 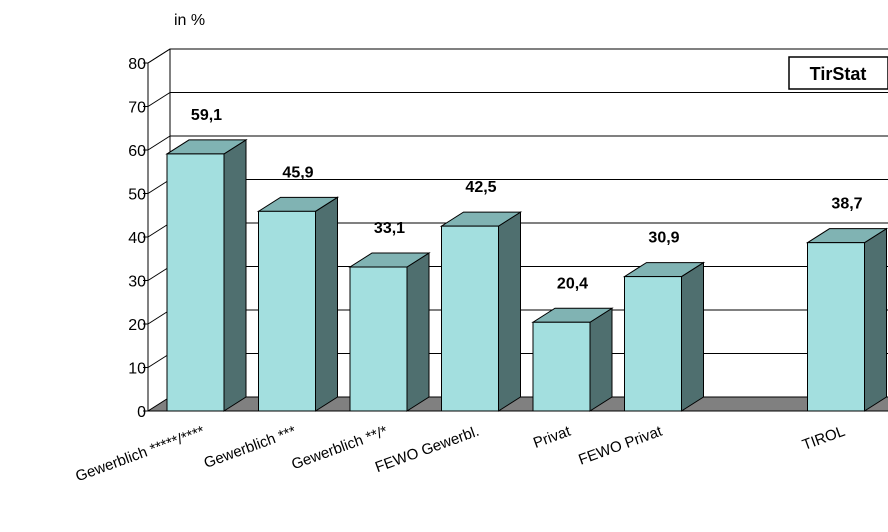 I want to click on y-tick-label: 80, so click(x=137, y=64).